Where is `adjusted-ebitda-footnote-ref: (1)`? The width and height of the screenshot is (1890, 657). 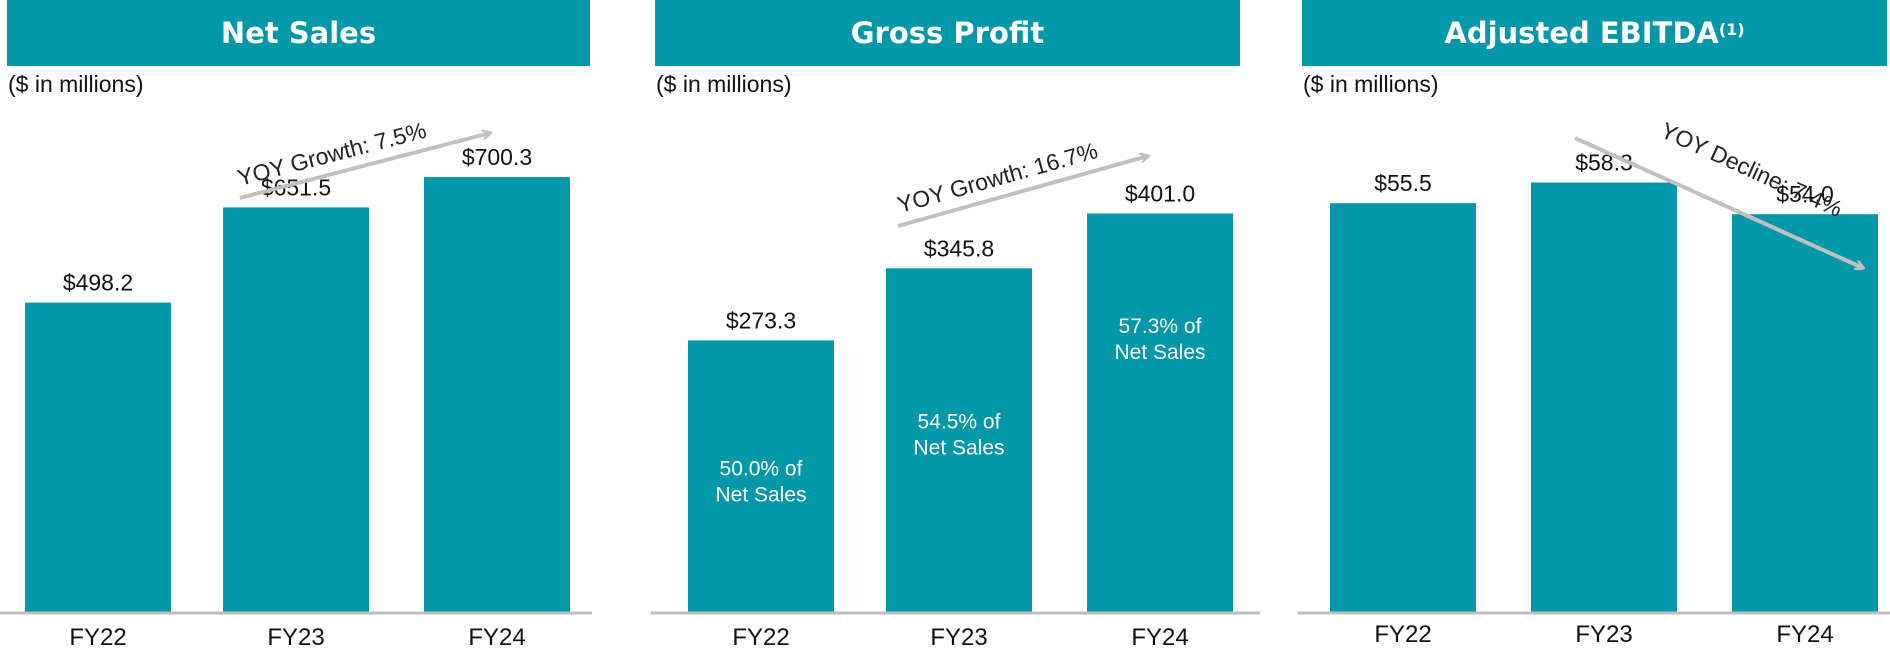 adjusted-ebitda-footnote-ref: (1) is located at coordinates (1731, 29).